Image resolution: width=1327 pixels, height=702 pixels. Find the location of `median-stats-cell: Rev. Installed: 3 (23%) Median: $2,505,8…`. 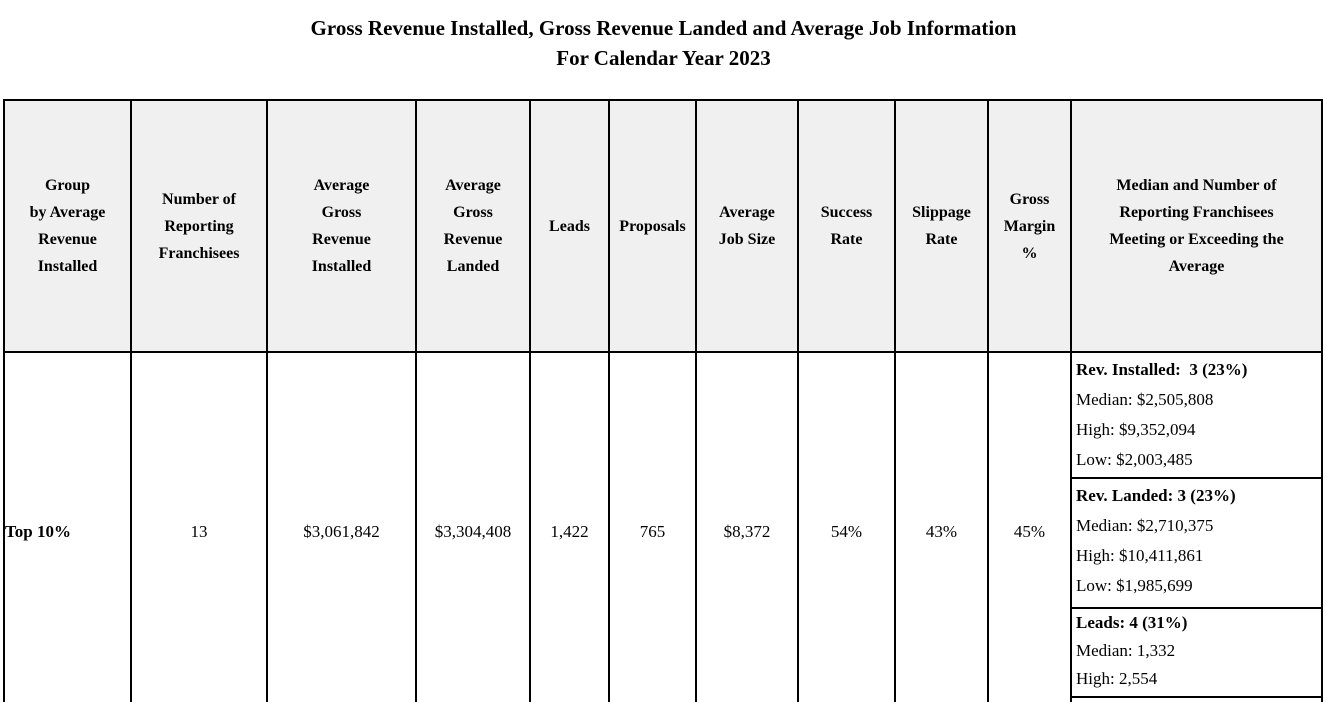

median-stats-cell: Rev. Installed: 3 (23%) Median: $2,505,8… is located at coordinates (1196, 526).